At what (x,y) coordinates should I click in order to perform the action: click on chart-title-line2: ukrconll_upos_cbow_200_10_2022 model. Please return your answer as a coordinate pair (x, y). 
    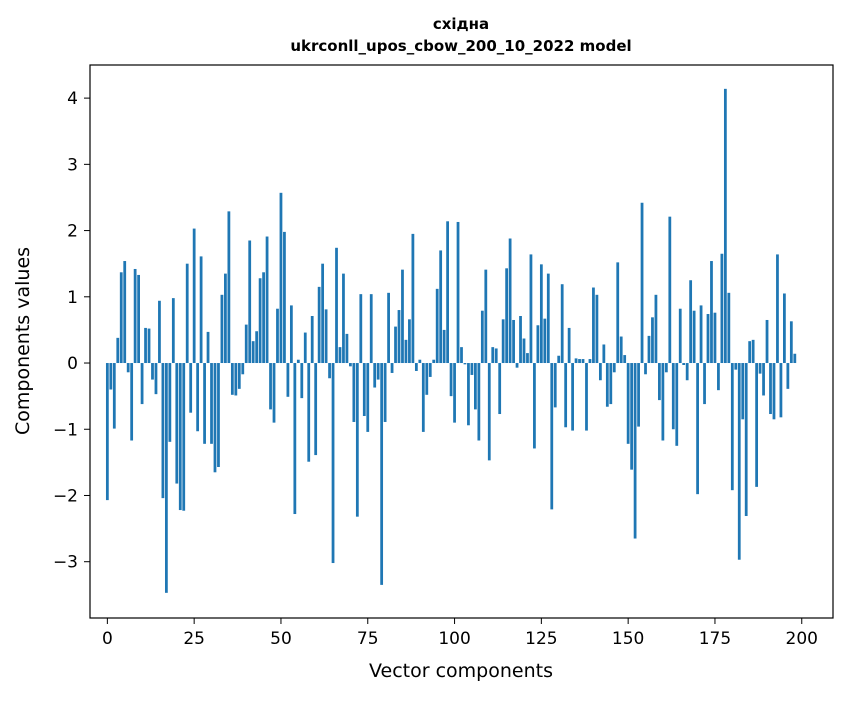
    Looking at the image, I should click on (460, 46).